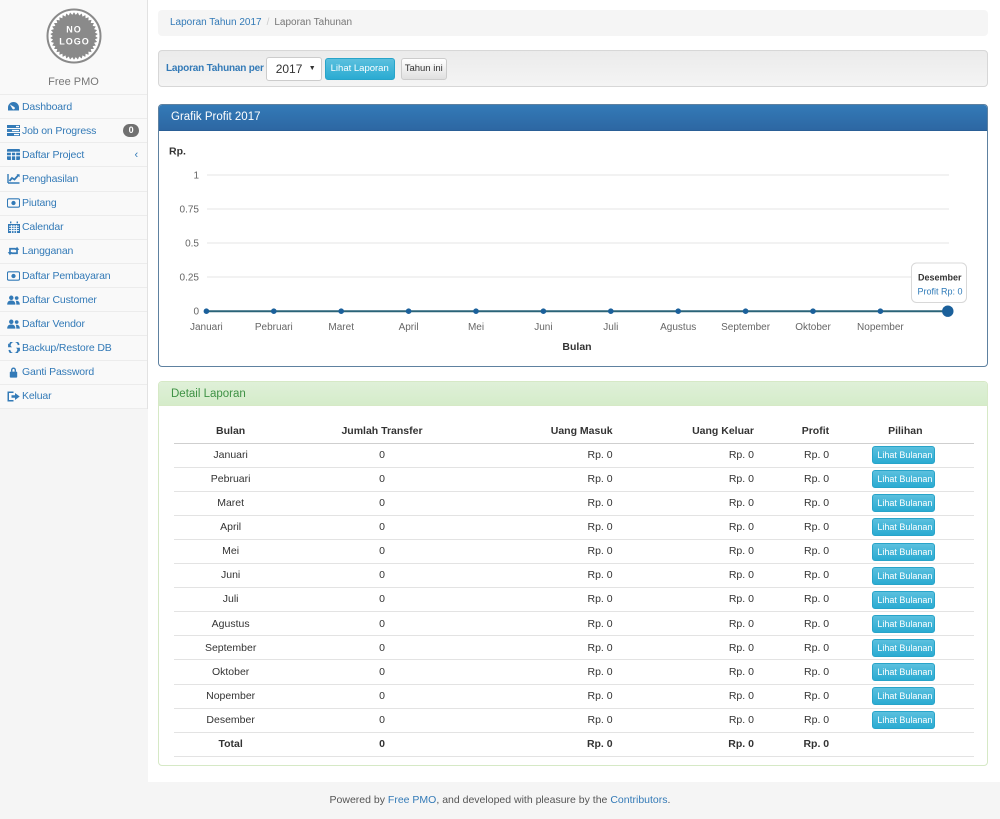 Image resolution: width=1000 pixels, height=819 pixels. I want to click on svg-text: April, so click(409, 327).